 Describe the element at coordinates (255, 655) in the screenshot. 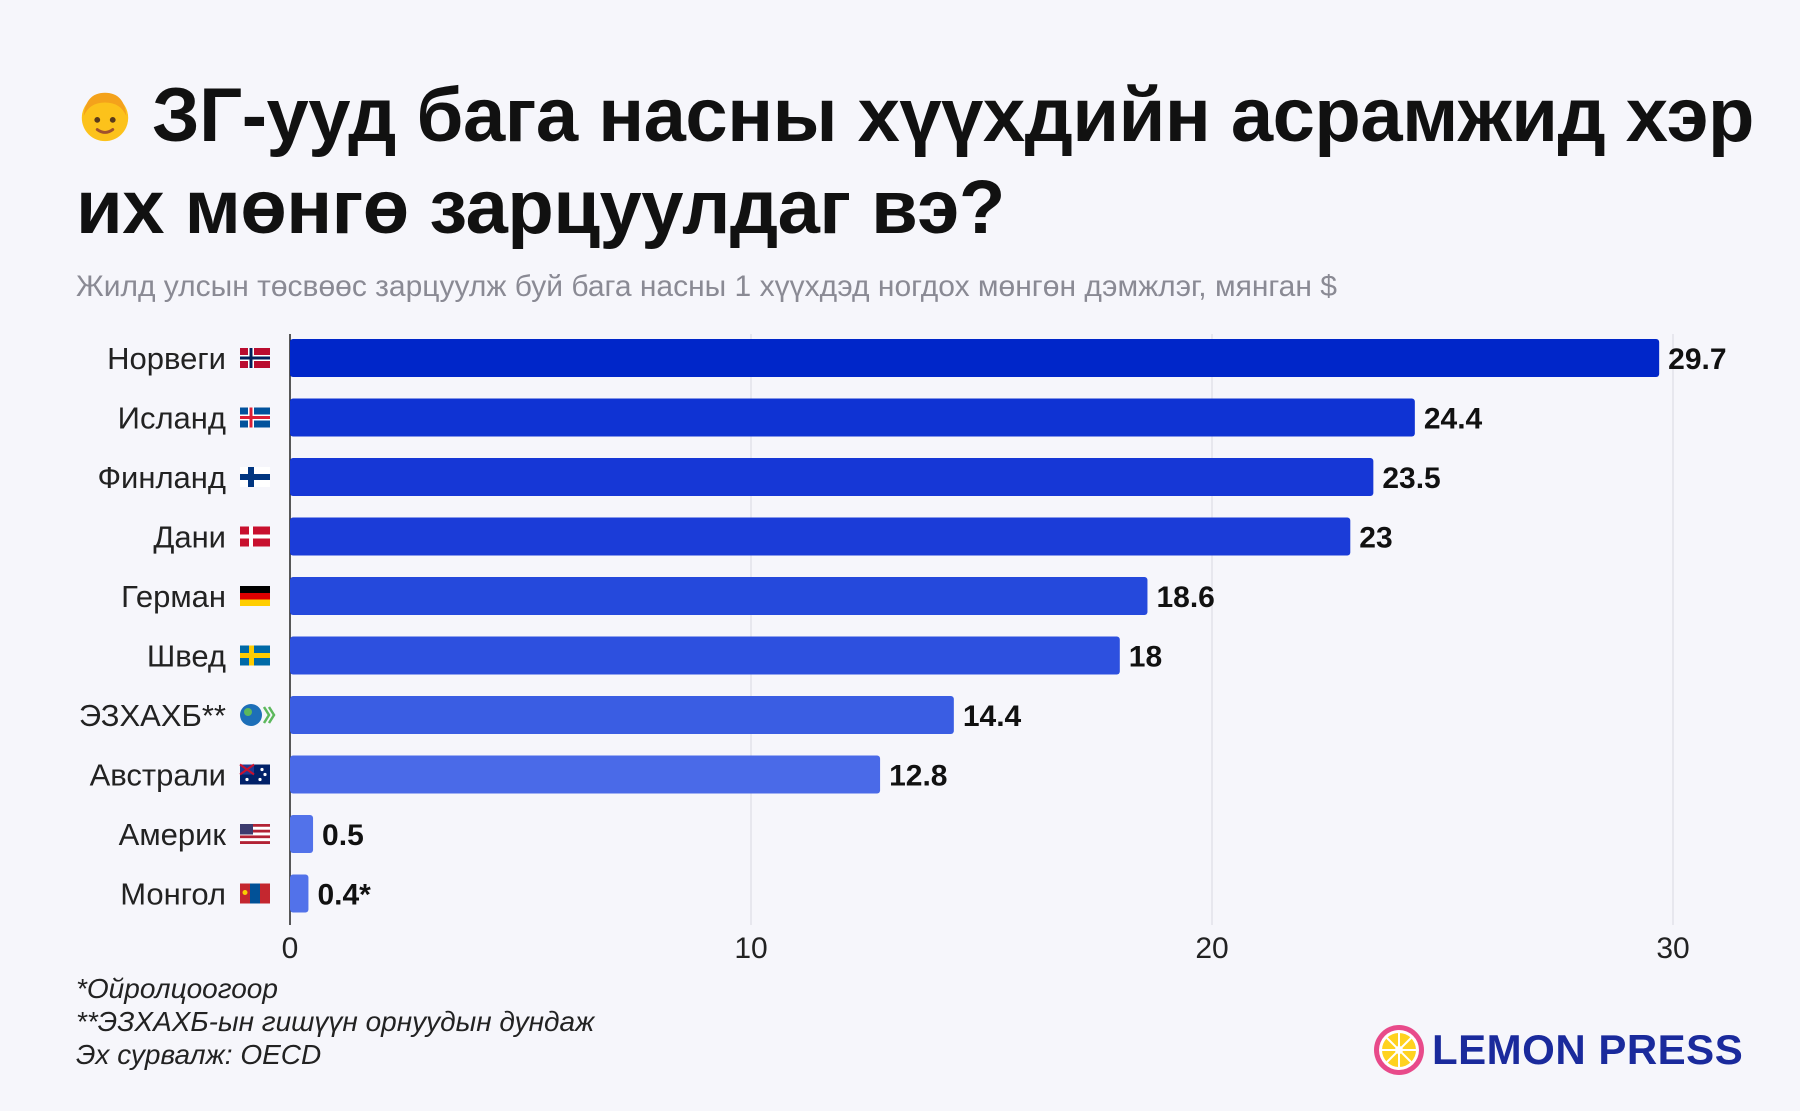

I see `flag-sweden-icon` at that location.